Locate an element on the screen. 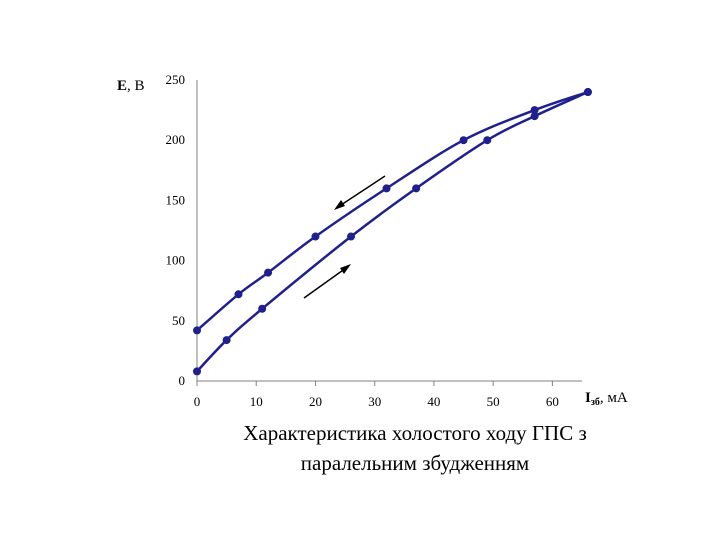 Image resolution: width=720 pixels, height=540 pixels. y-axis-title: E, В is located at coordinates (131, 86).